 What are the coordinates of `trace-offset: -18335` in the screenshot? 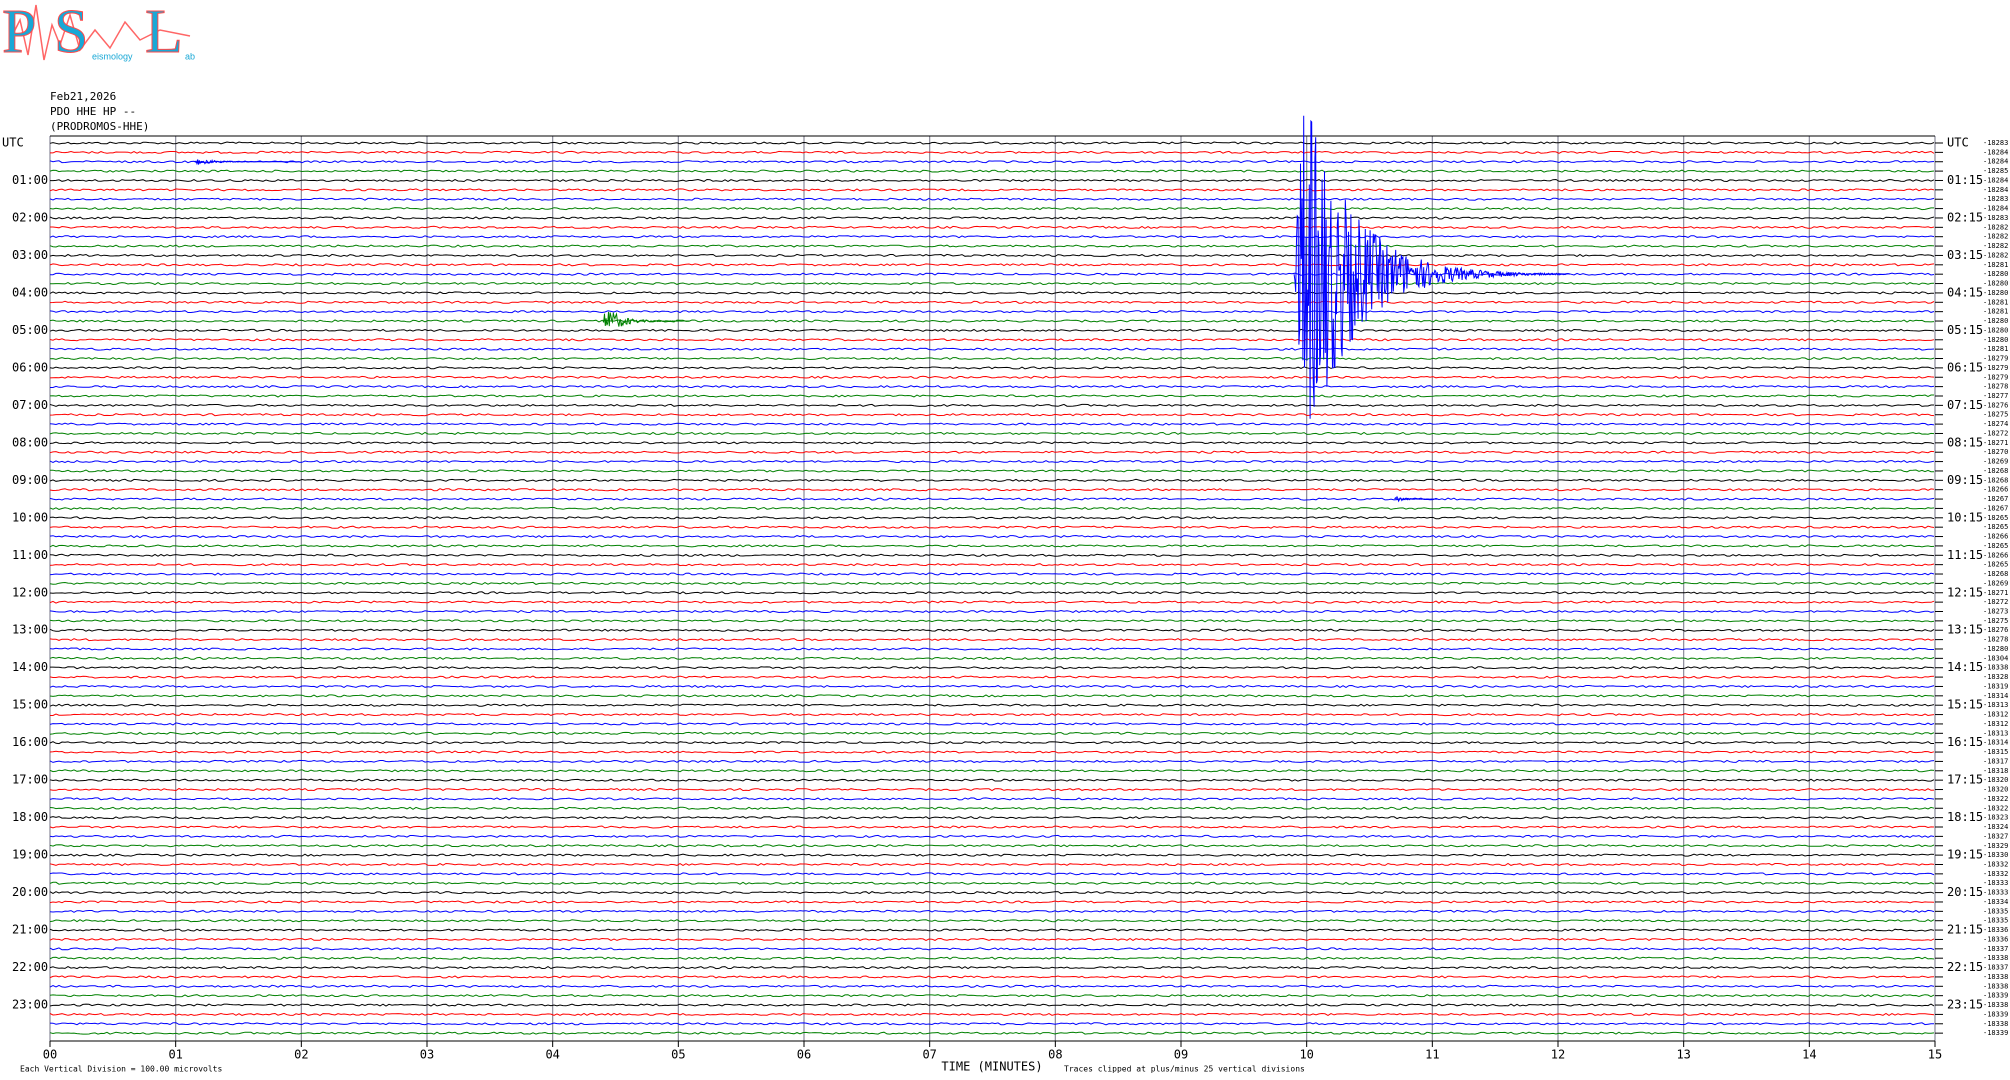 It's located at (1995, 911).